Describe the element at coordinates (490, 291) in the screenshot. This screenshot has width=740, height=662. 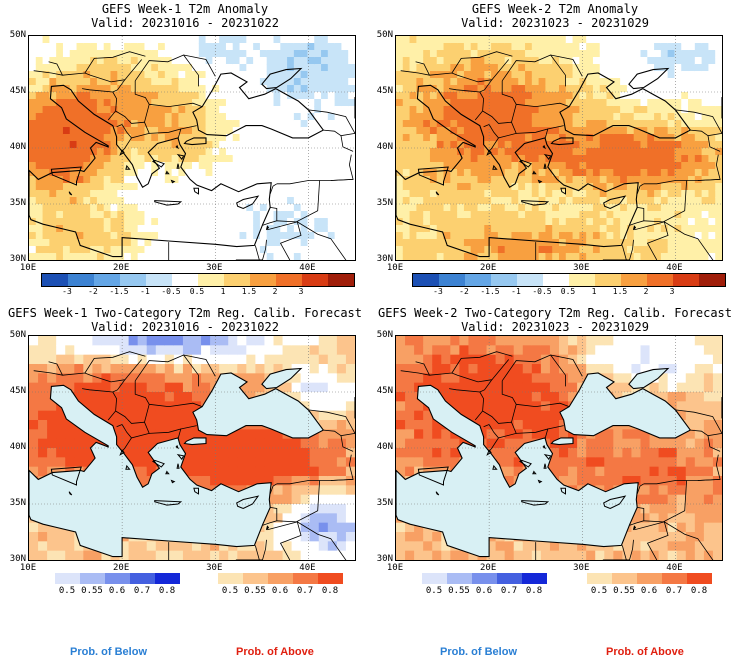
I see `colorbar-label: -1.5` at that location.